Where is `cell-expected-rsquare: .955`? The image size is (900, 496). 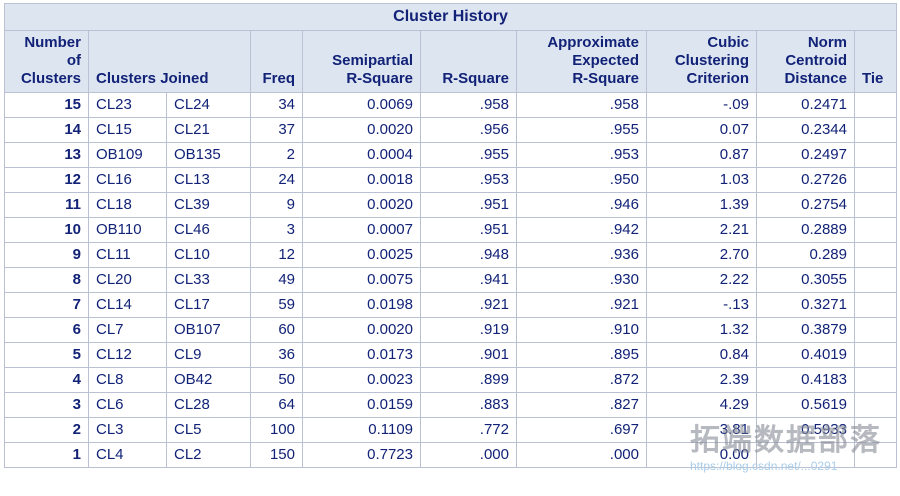 cell-expected-rsquare: .955 is located at coordinates (581, 130).